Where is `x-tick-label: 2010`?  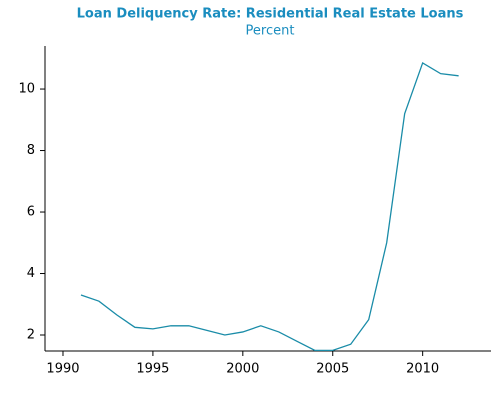 x-tick-label: 2010 is located at coordinates (422, 369).